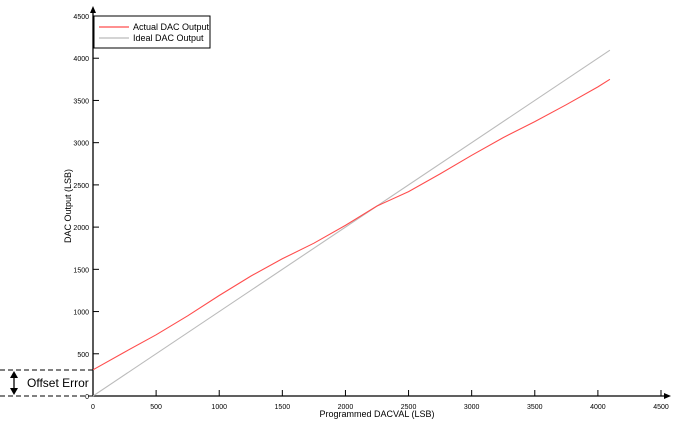 The image size is (677, 424). What do you see at coordinates (81, 101) in the screenshot?
I see `y-tick-label: 3500` at bounding box center [81, 101].